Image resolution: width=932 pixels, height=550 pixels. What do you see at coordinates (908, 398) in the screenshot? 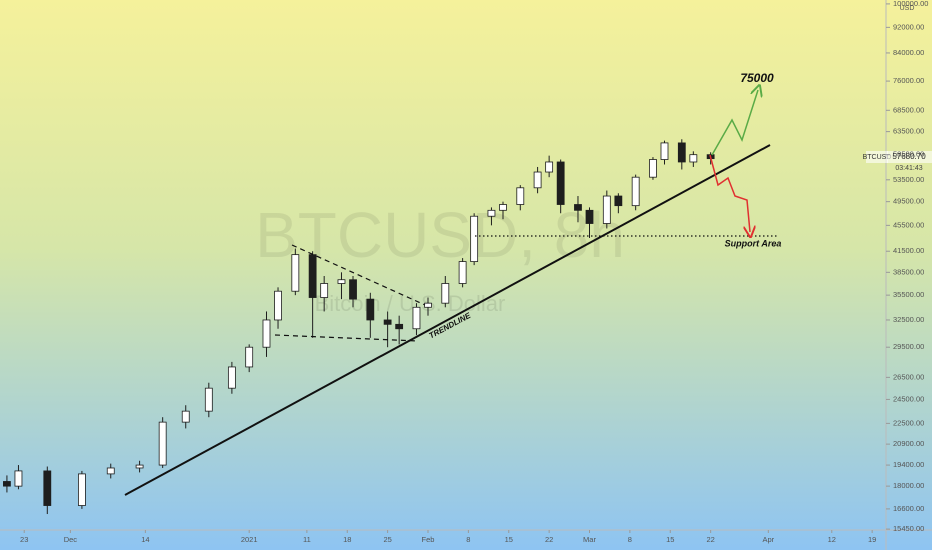
I see `y-tick-label: 24500.00` at bounding box center [908, 398].